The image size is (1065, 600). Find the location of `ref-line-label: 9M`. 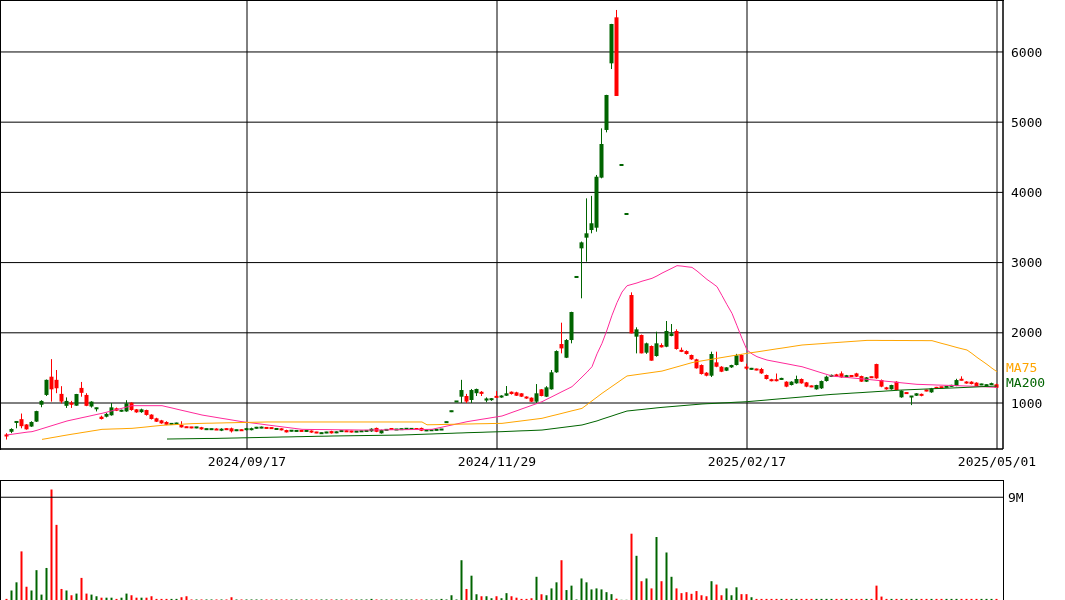

ref-line-label: 9M is located at coordinates (1016, 497).